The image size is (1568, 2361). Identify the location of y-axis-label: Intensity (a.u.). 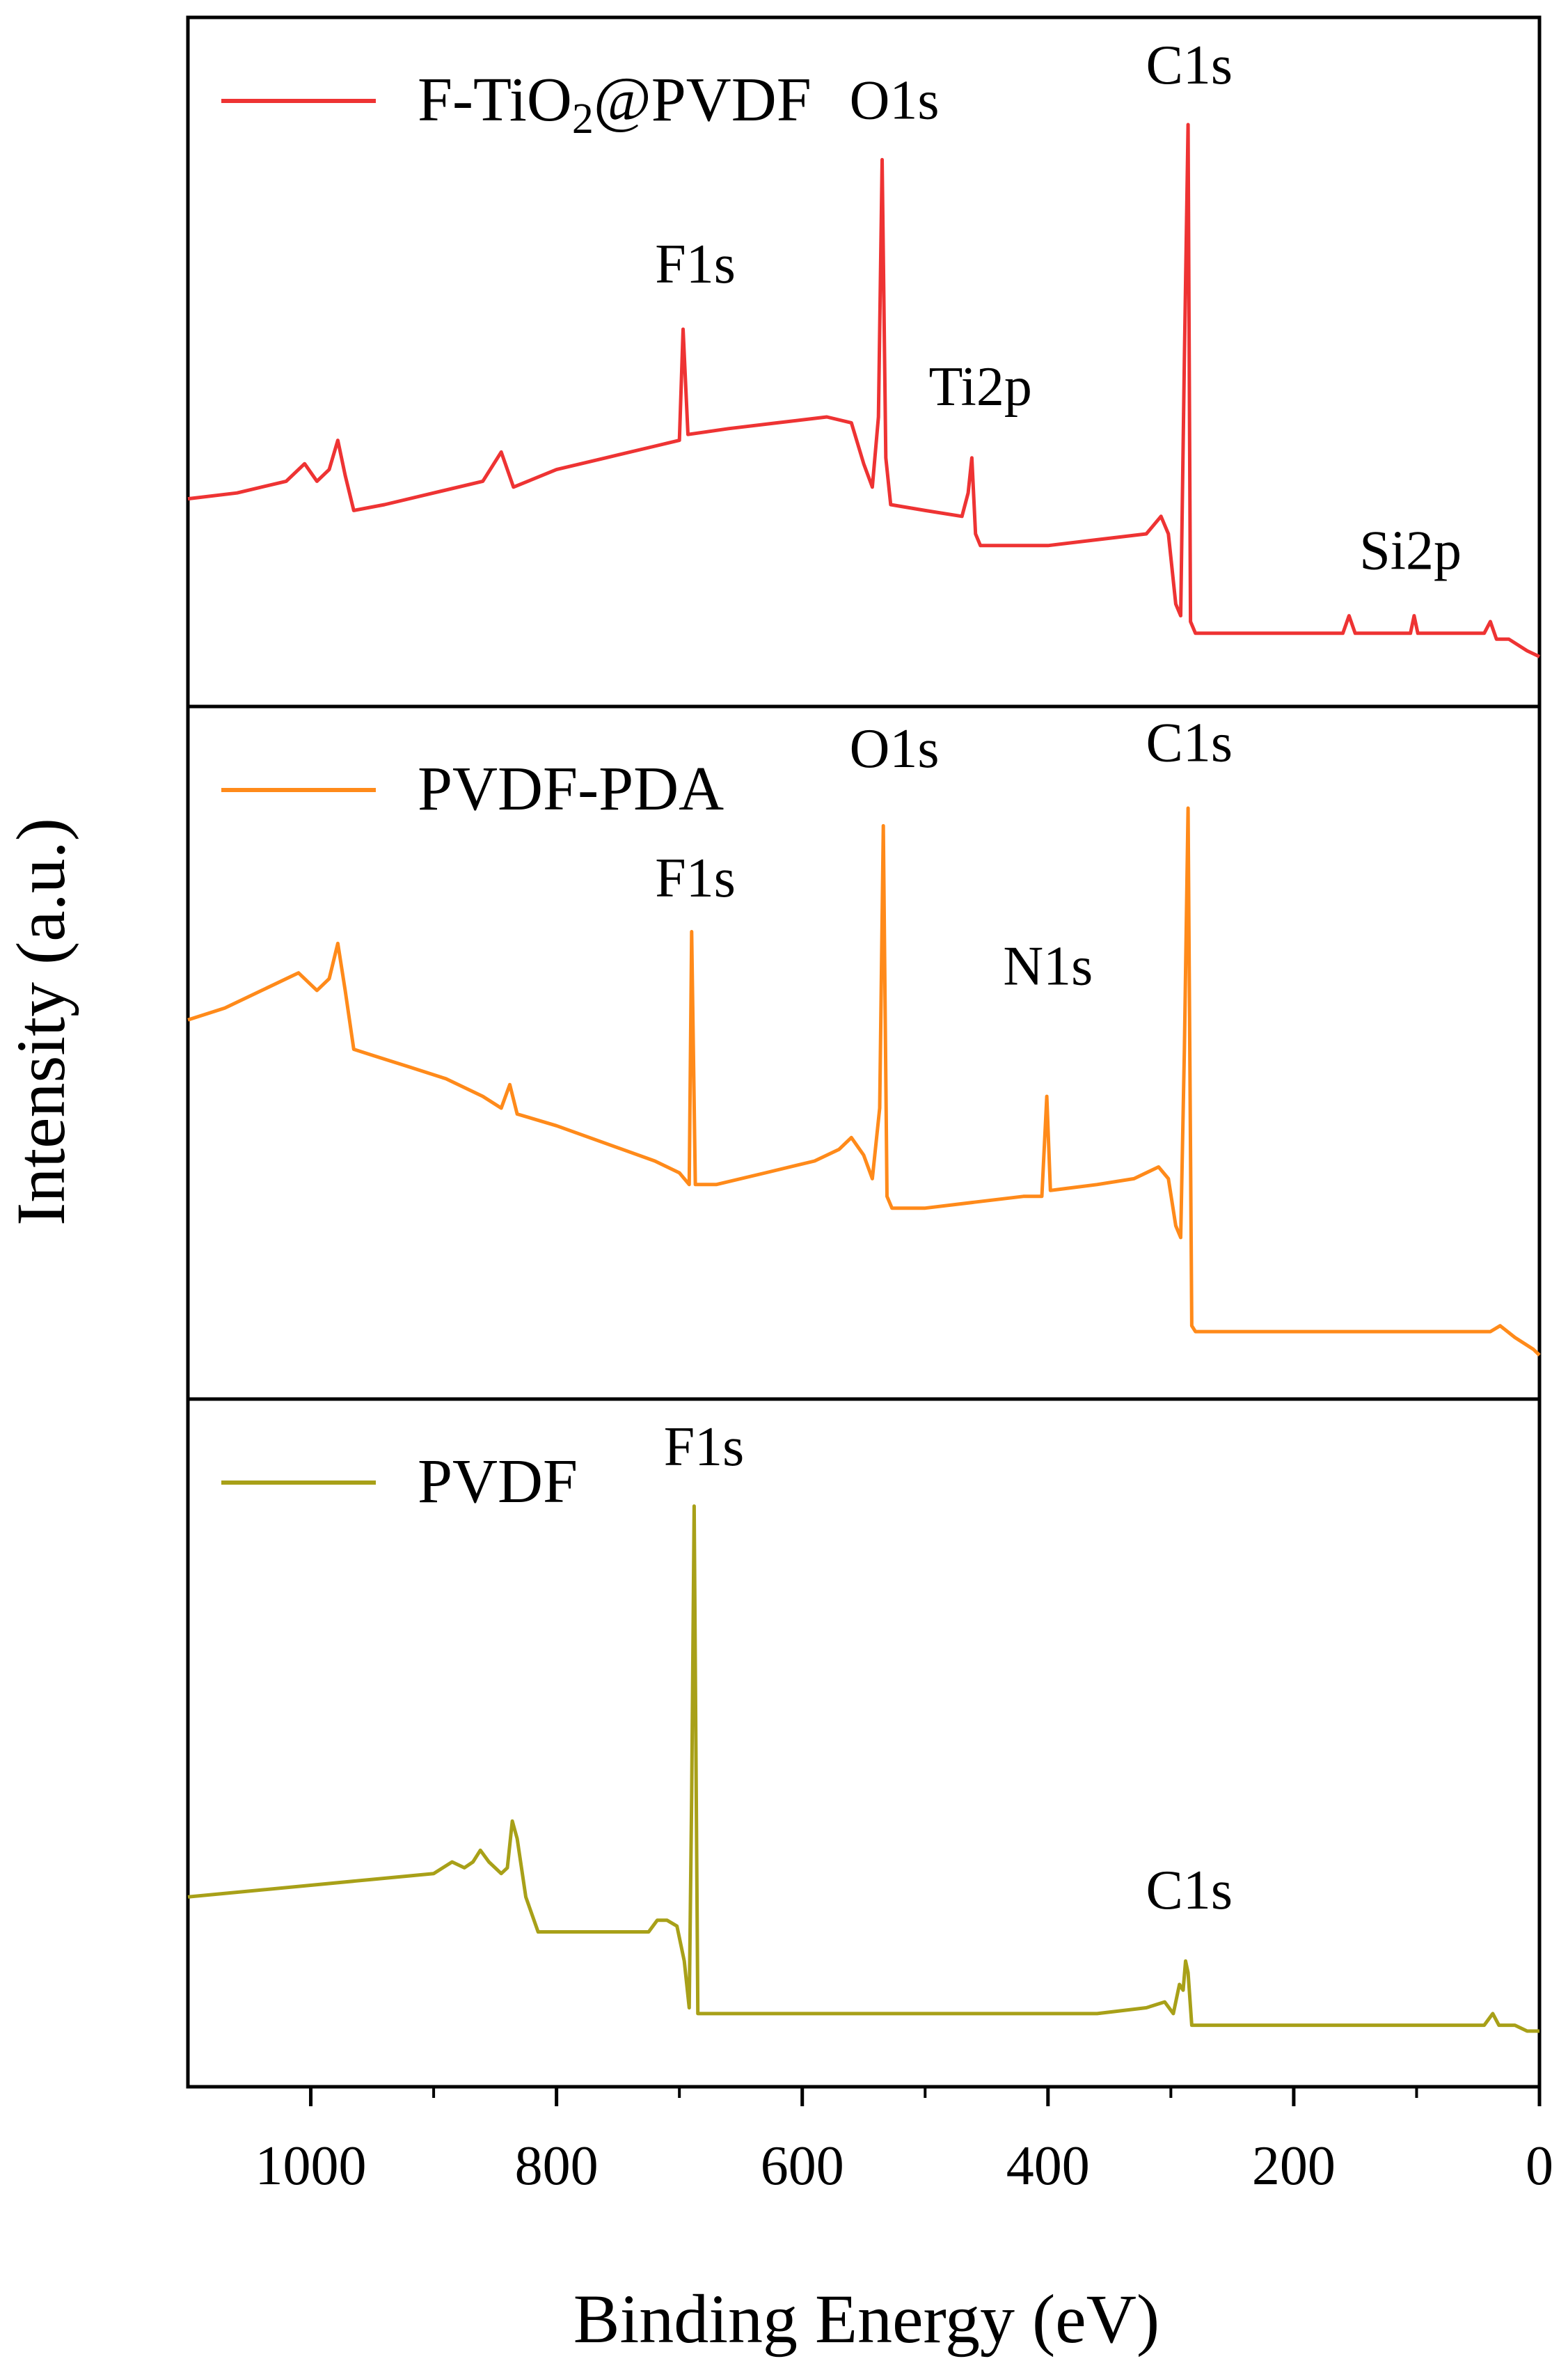
(40, 1022).